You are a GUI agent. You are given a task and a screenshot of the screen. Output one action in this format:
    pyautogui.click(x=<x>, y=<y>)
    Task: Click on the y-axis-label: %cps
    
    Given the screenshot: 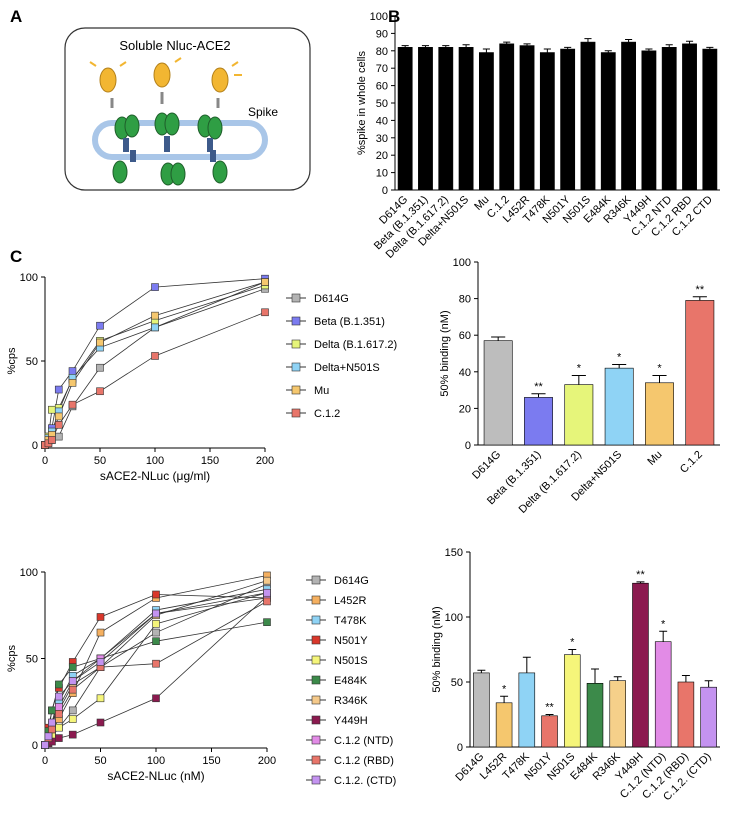 What is the action you would take?
    pyautogui.click(x=12, y=360)
    